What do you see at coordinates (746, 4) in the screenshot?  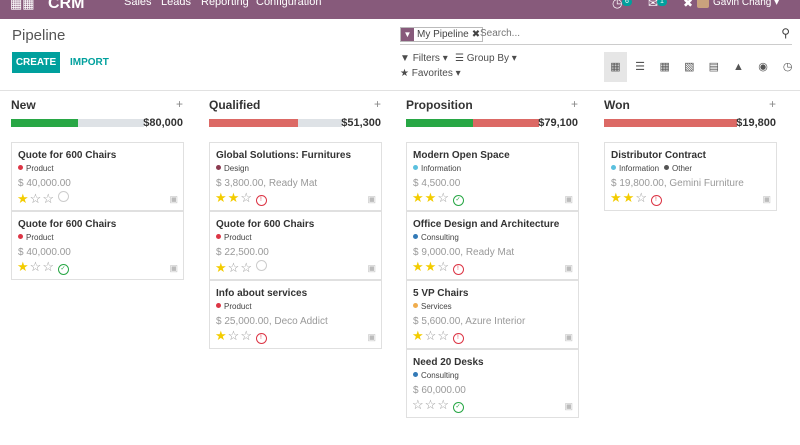 I see `user-menu: Gavin Chang ▾` at bounding box center [746, 4].